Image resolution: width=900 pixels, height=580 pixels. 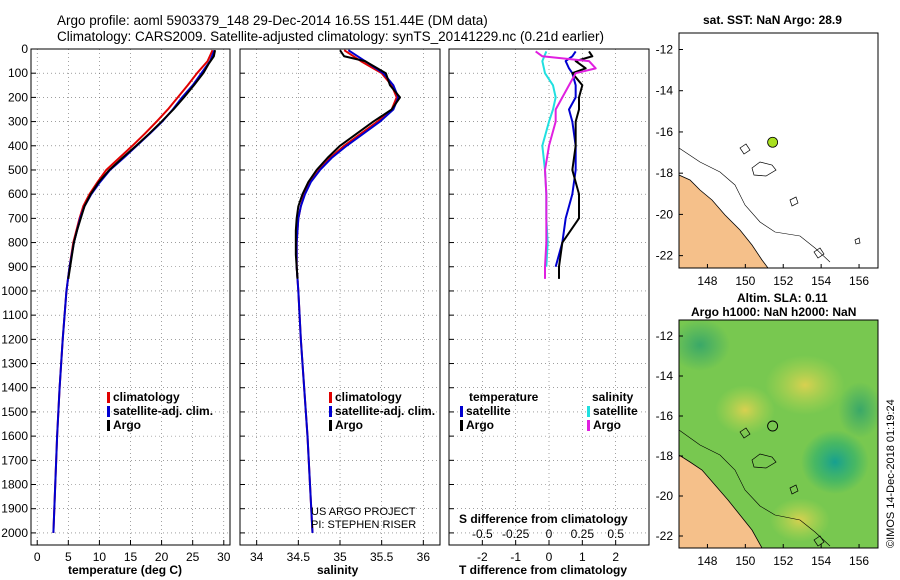 What do you see at coordinates (588, 411) in the screenshot?
I see `difference-legend-mark-s-satellite` at bounding box center [588, 411].